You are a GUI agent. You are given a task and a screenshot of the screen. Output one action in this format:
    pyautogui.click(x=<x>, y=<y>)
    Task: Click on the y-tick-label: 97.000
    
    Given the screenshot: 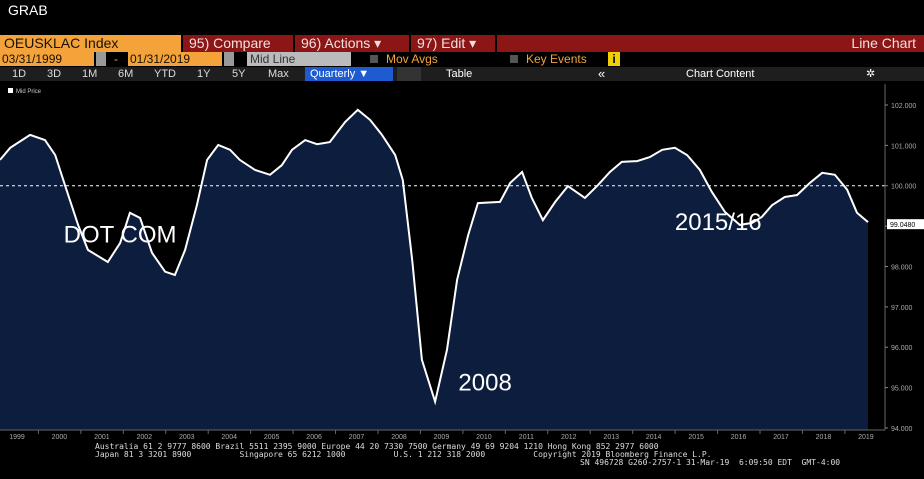 What is the action you would take?
    pyautogui.click(x=902, y=308)
    